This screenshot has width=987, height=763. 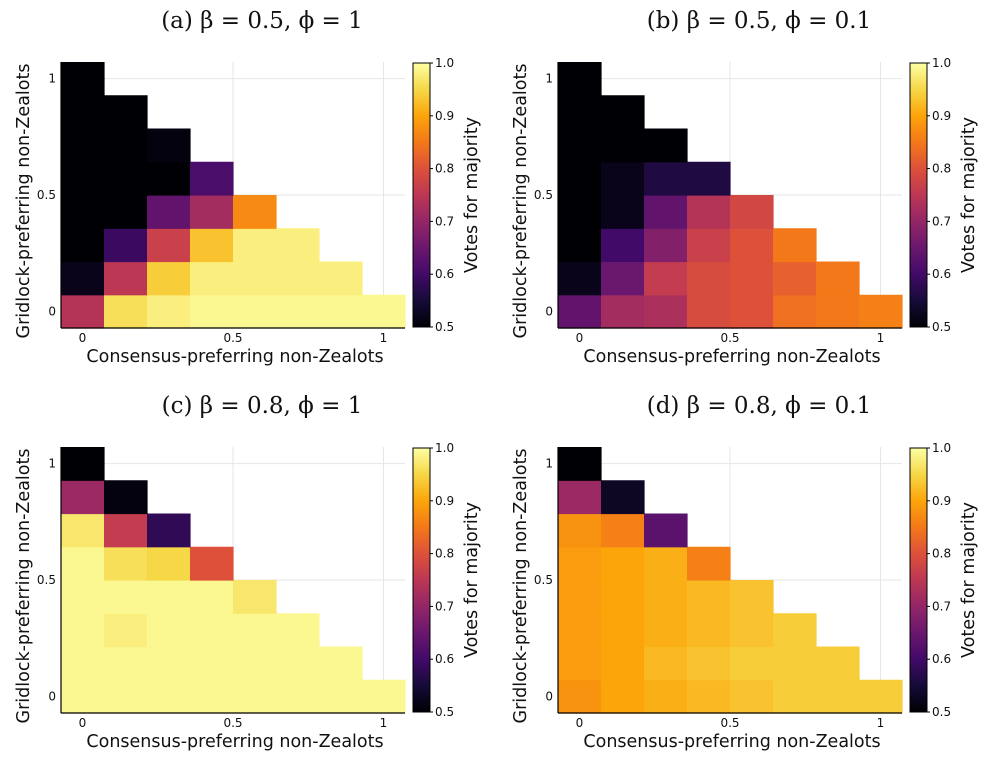 What do you see at coordinates (444, 554) in the screenshot?
I see `colorbar-tick-label: 0.8` at bounding box center [444, 554].